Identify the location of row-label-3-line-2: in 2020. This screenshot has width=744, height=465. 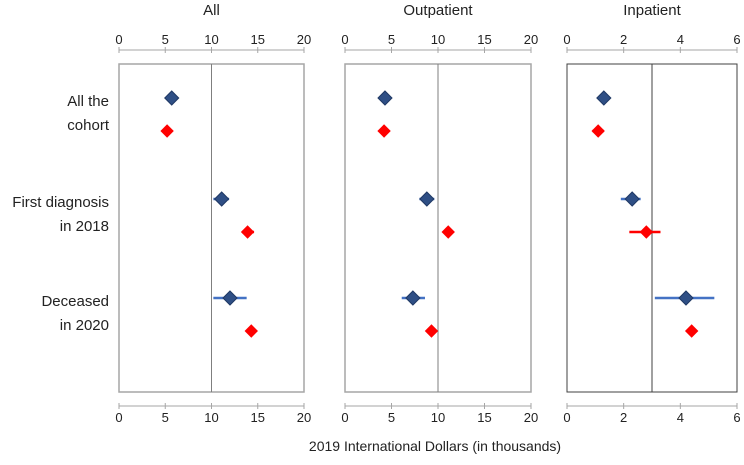
(84, 325).